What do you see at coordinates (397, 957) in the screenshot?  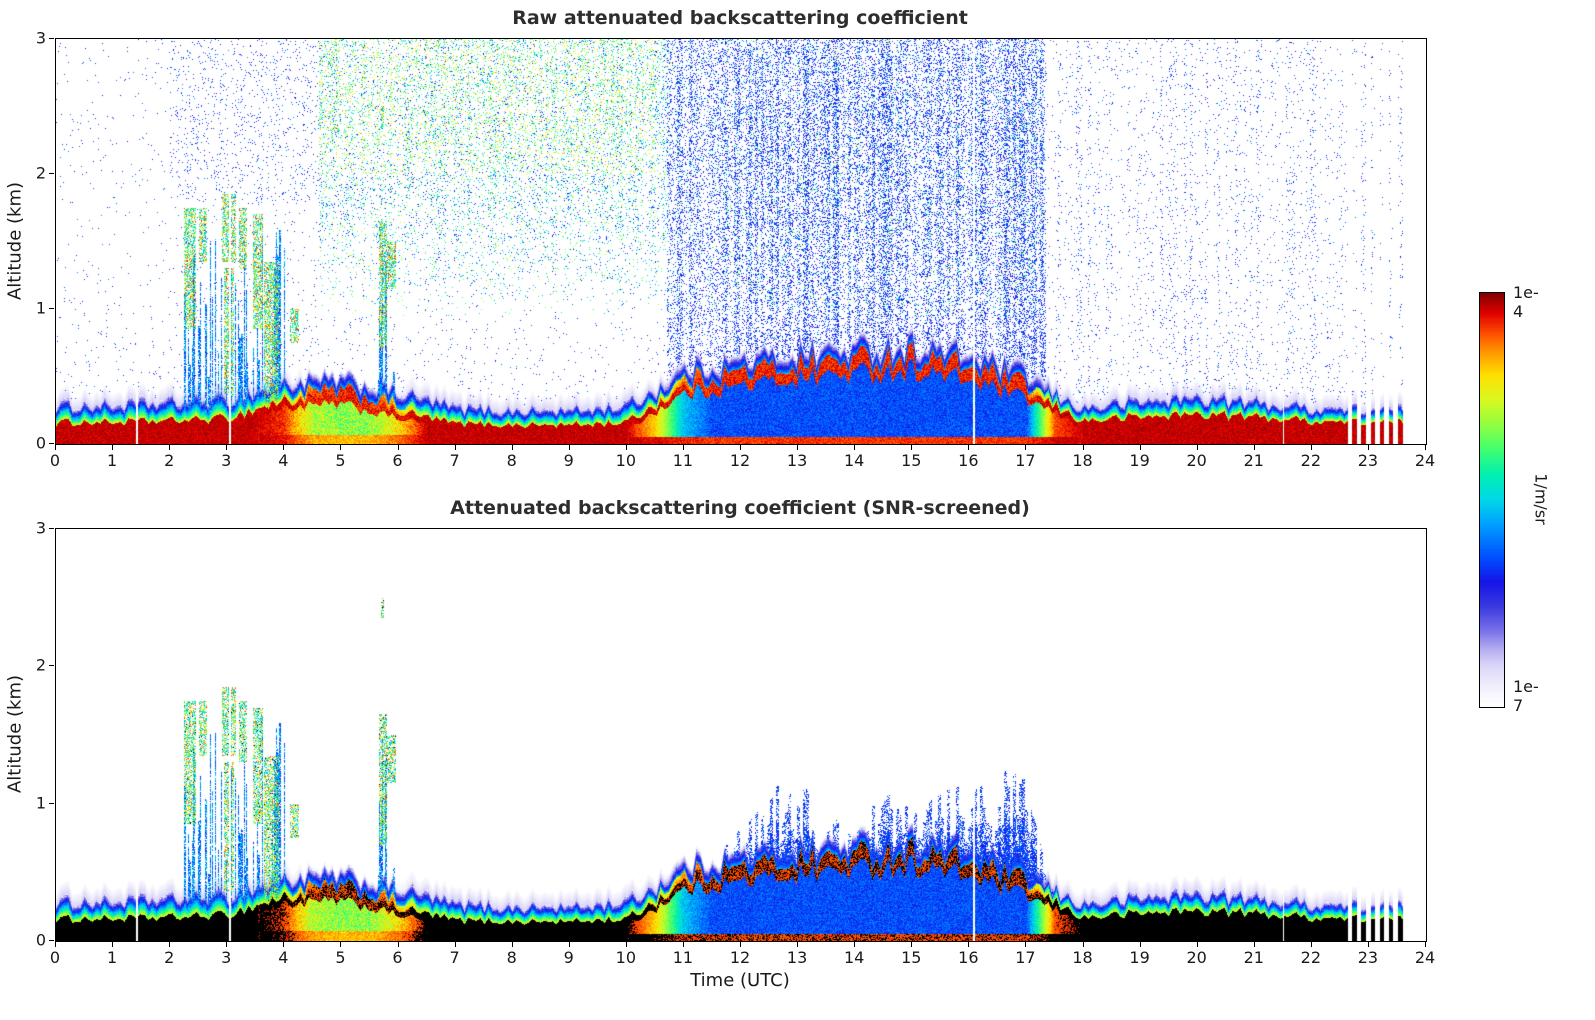 I see `x-tick-label: 6` at bounding box center [397, 957].